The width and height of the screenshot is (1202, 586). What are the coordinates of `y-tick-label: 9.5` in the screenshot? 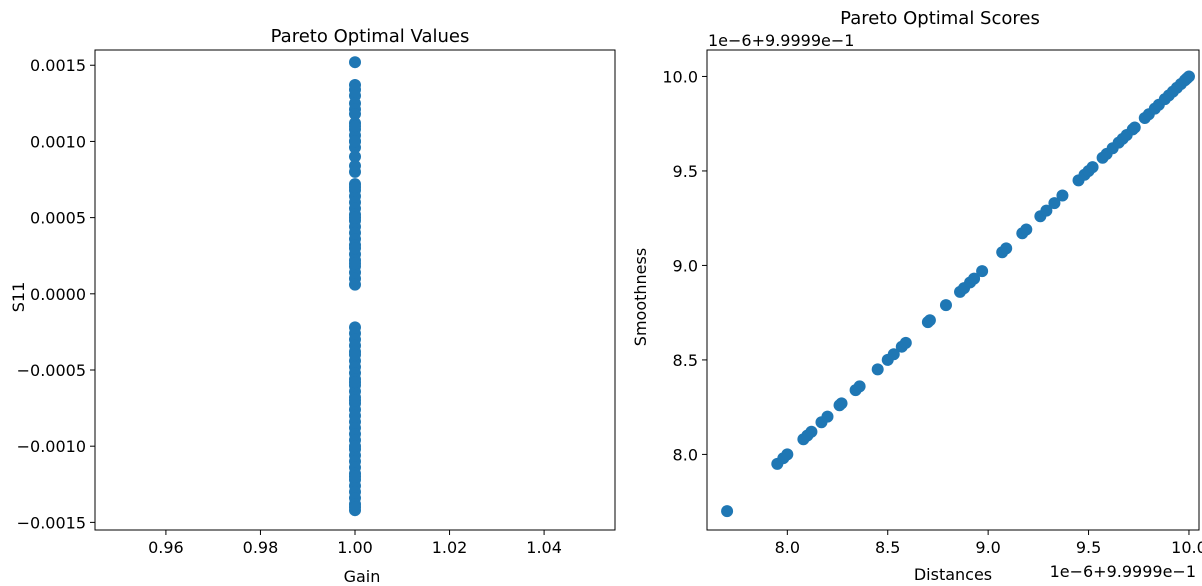 It's located at (685, 171).